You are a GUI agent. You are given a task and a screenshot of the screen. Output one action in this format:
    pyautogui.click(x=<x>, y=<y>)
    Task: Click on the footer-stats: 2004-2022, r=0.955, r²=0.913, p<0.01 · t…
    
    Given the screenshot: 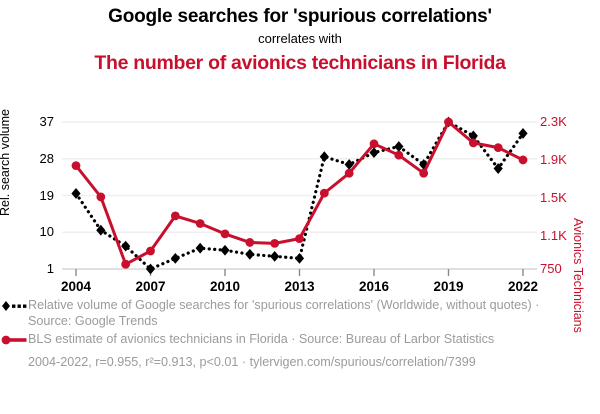 What is the action you would take?
    pyautogui.click(x=252, y=362)
    